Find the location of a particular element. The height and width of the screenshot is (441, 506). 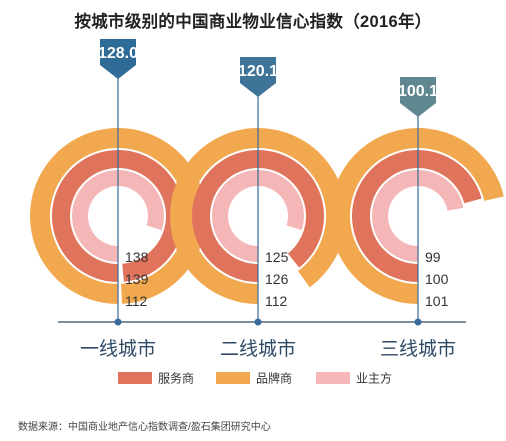

value-label-service-1: 138 is located at coordinates (137, 257).